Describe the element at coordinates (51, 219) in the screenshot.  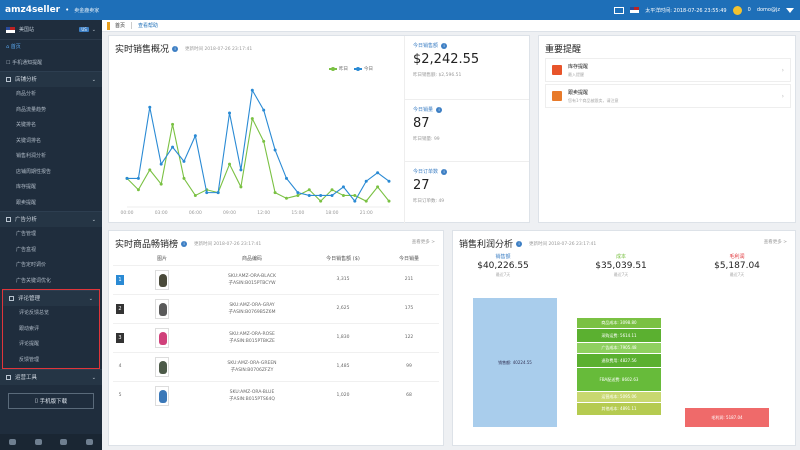
I see `sidebar-section-ads: 广告分析 ⌄` at that location.